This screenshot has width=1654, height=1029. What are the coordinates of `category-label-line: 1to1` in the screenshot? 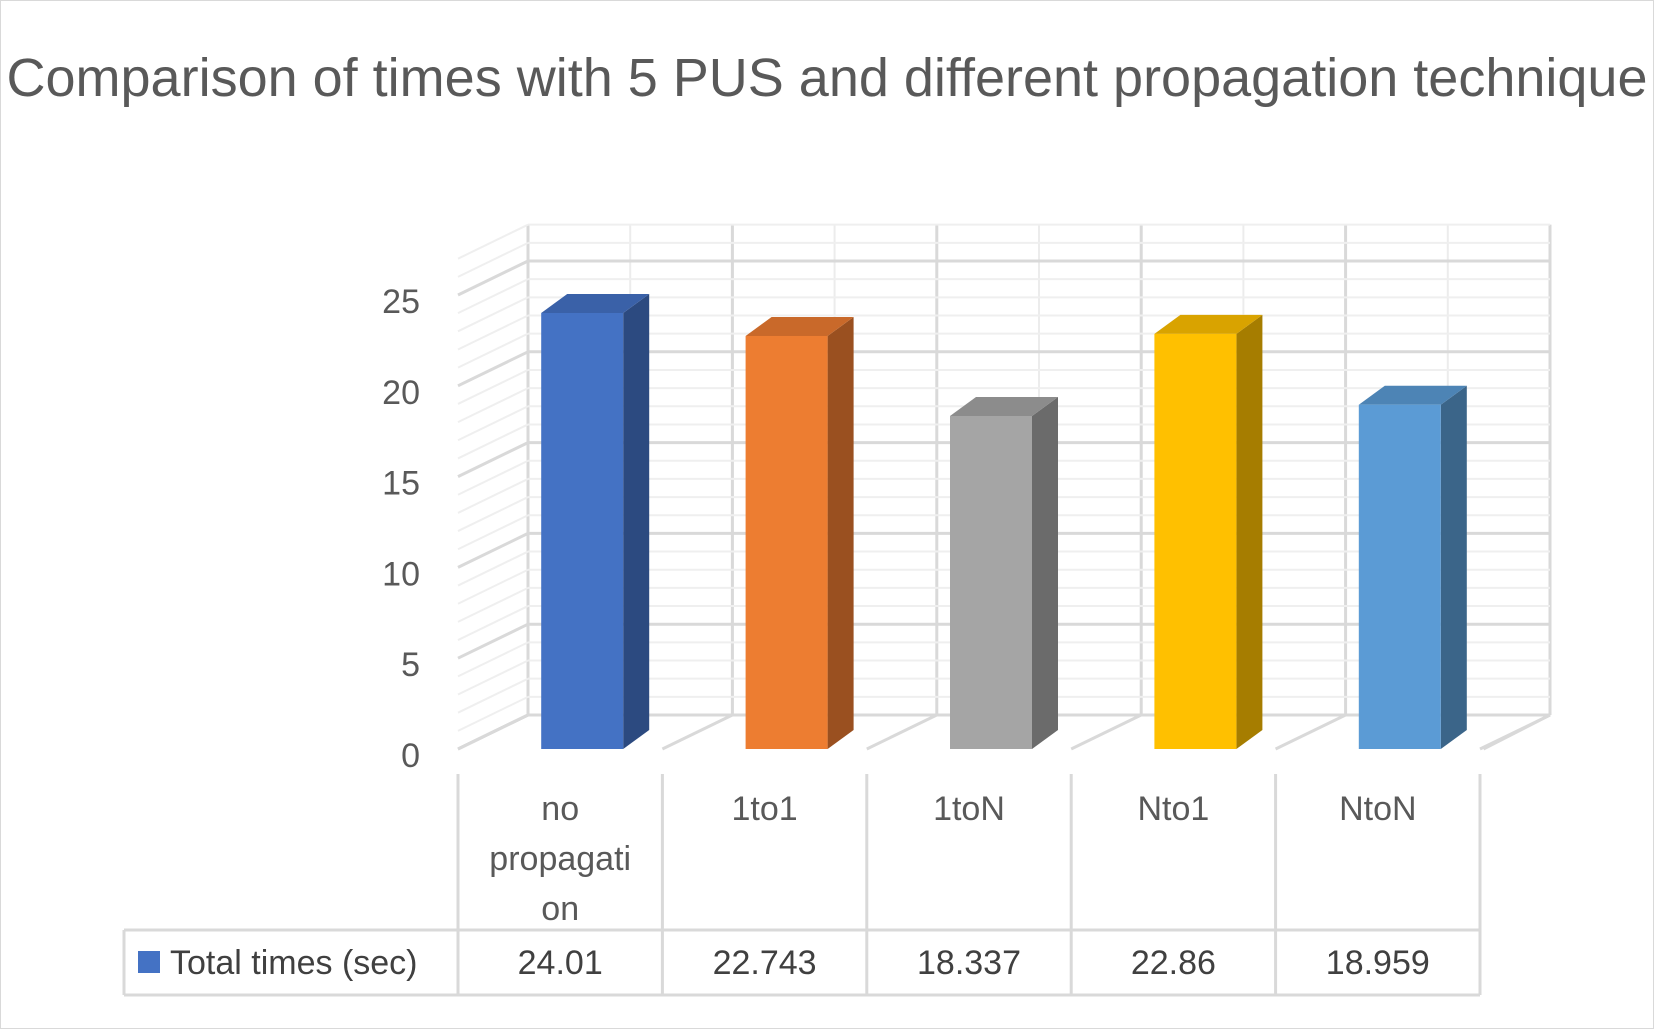 It's located at (765, 809).